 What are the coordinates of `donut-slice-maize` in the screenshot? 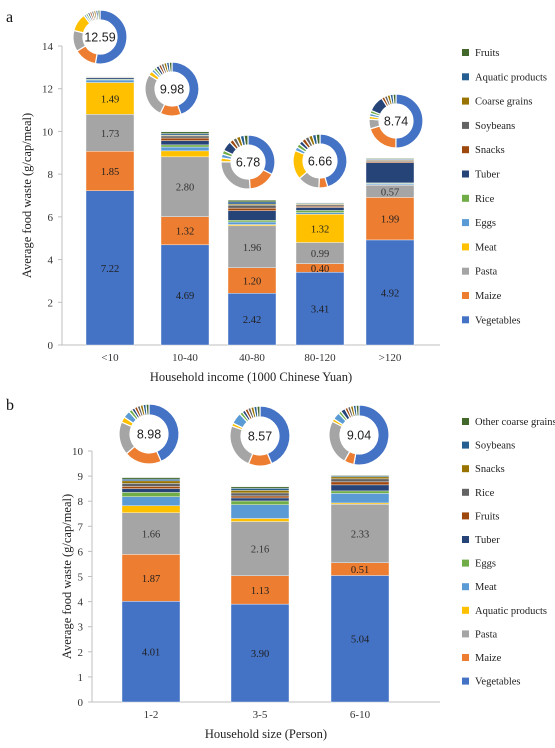 It's located at (260, 179).